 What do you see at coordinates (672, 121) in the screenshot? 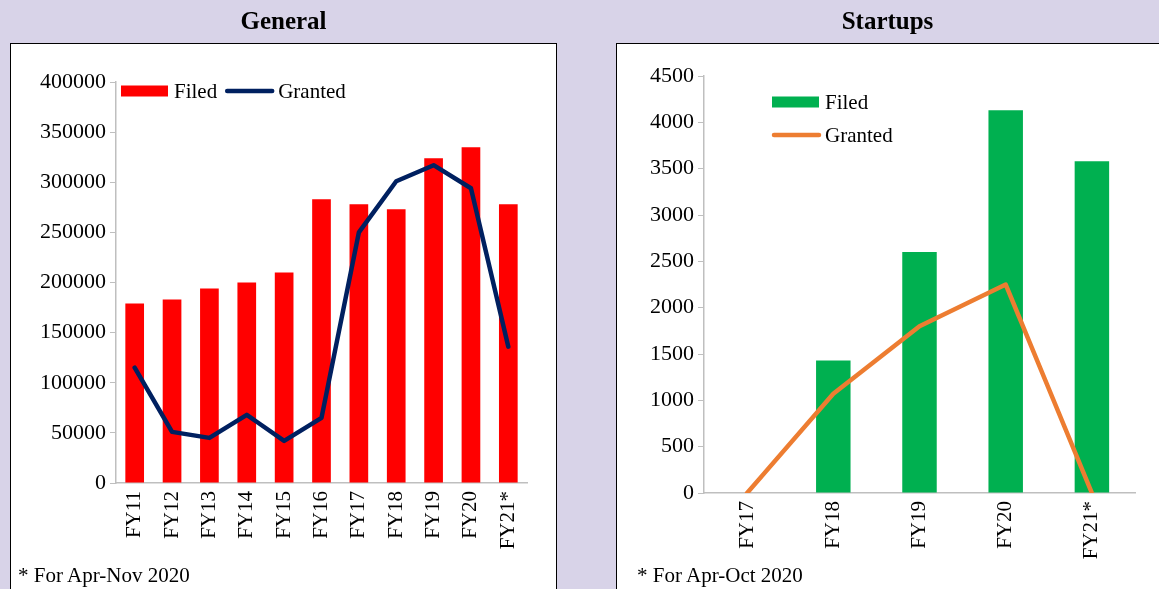
I see `y-tick-label: 4000` at bounding box center [672, 121].